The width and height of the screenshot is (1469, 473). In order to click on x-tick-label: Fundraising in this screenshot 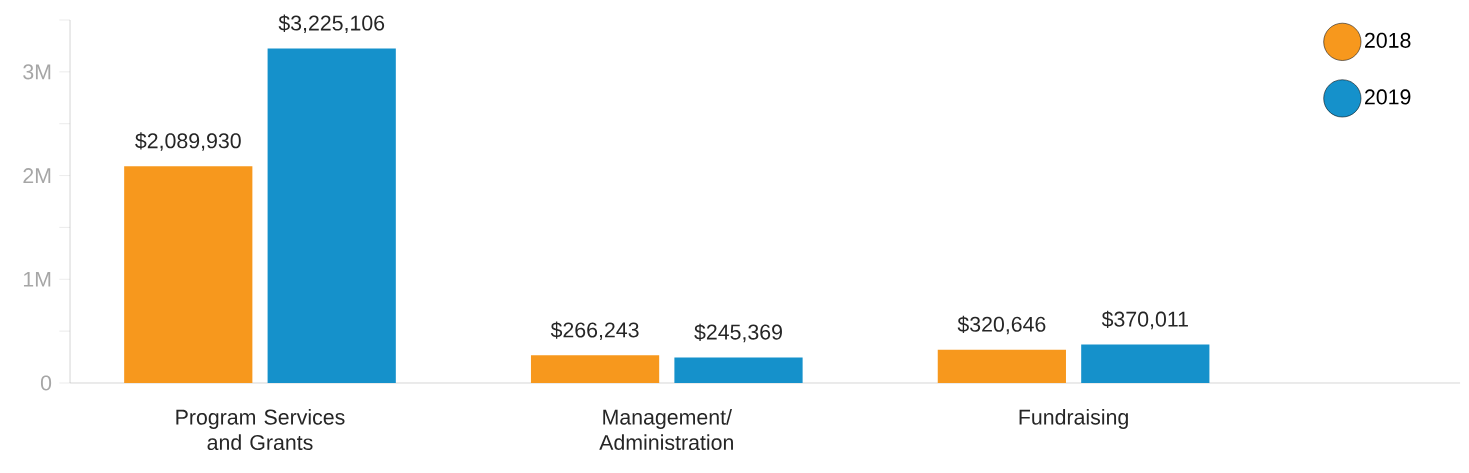, I will do `click(1073, 419)`.